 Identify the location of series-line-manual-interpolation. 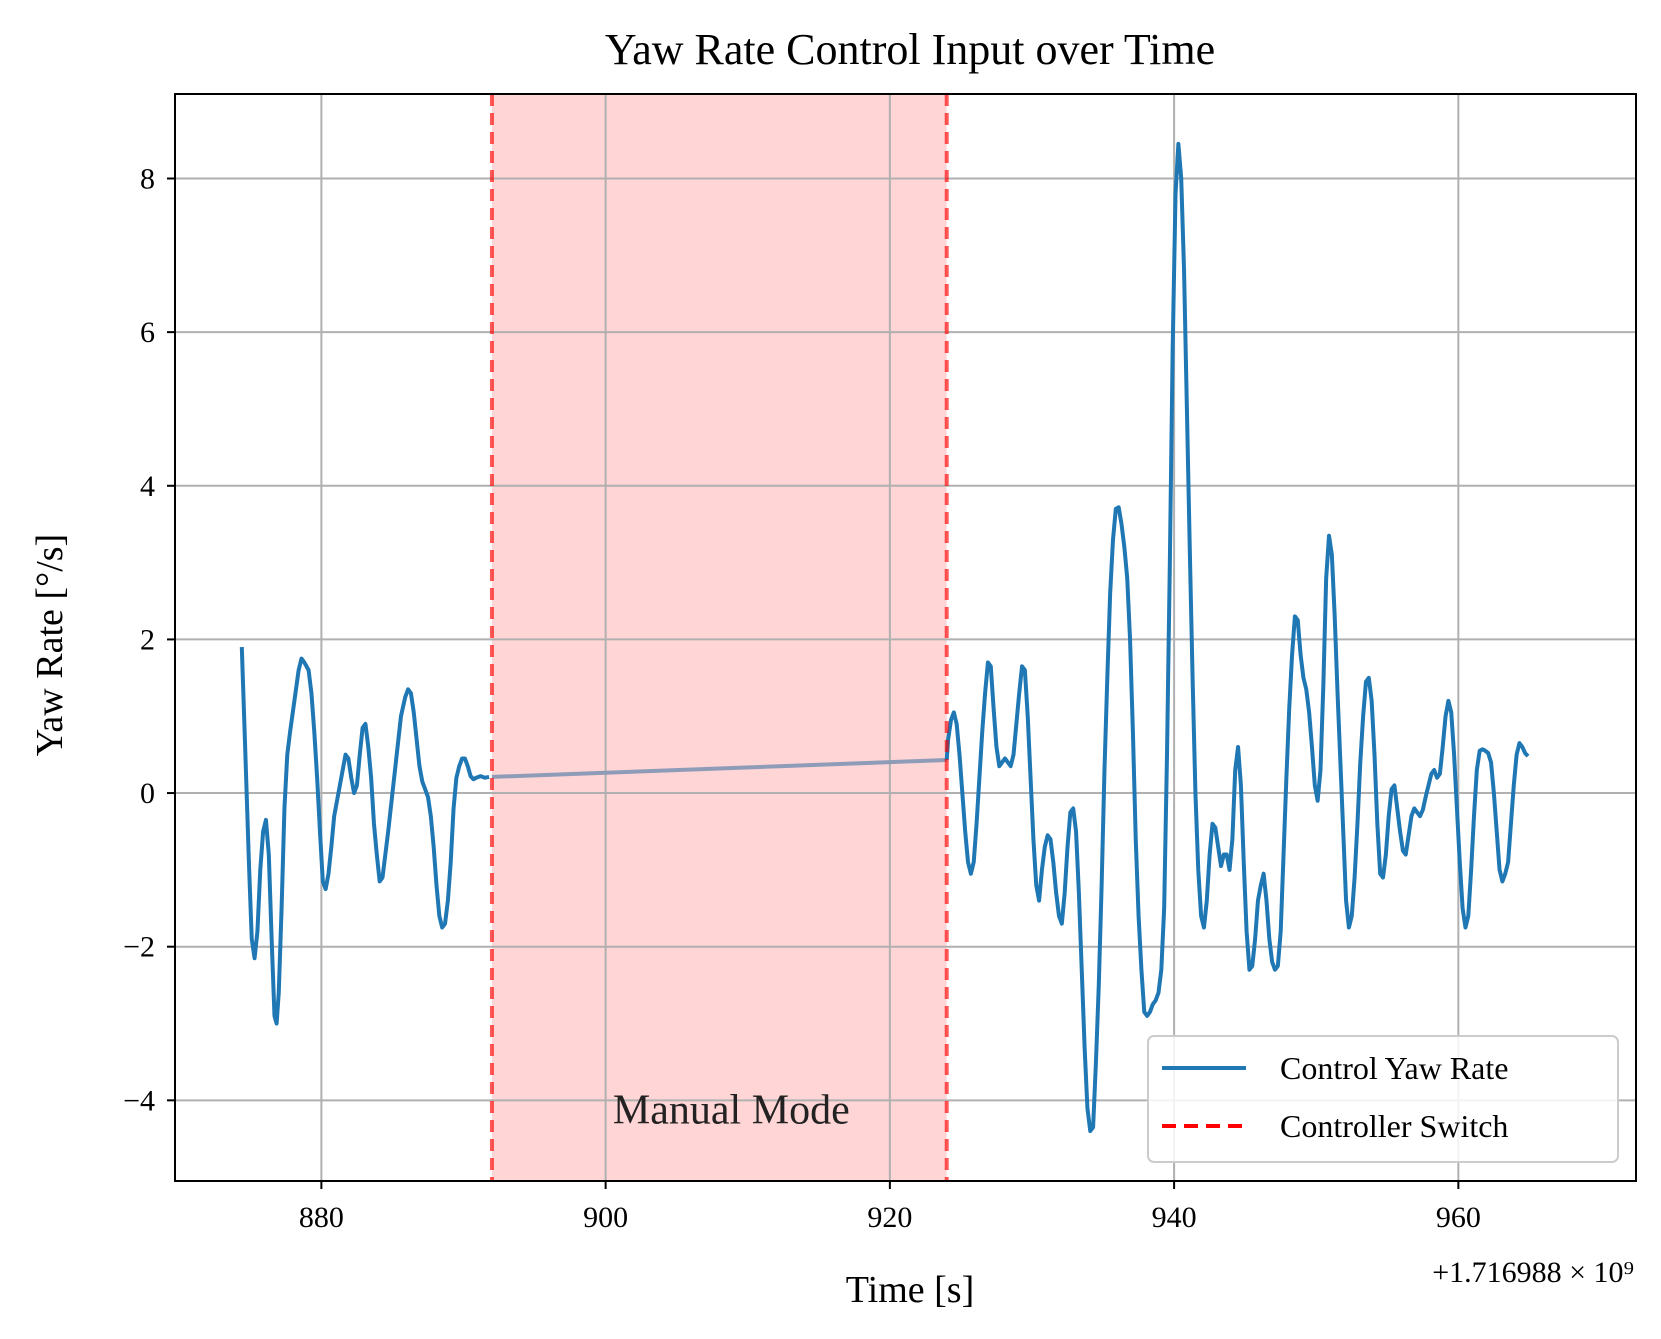
(719, 768).